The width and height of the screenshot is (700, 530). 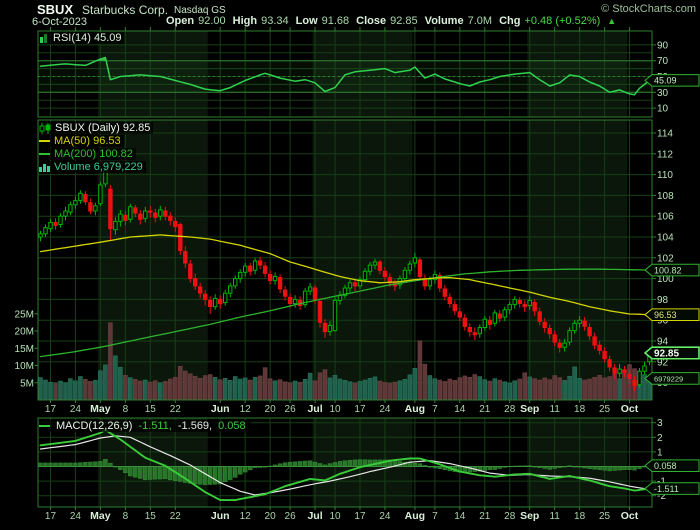 What do you see at coordinates (180, 21) in the screenshot?
I see `open-label: Open` at bounding box center [180, 21].